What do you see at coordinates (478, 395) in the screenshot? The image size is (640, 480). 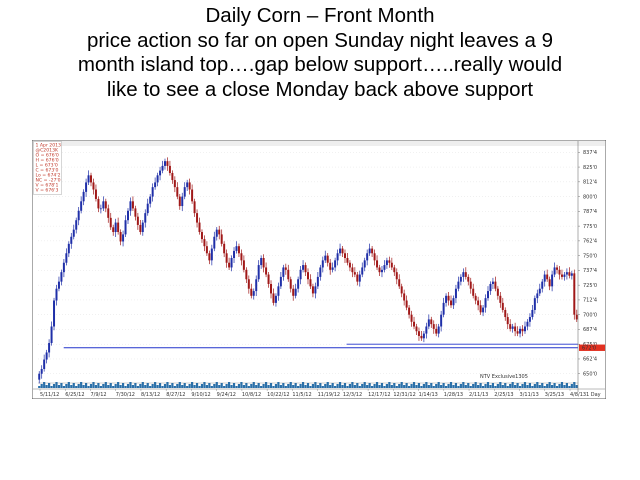 I see `x-tick-label: 2/11/13` at bounding box center [478, 395].